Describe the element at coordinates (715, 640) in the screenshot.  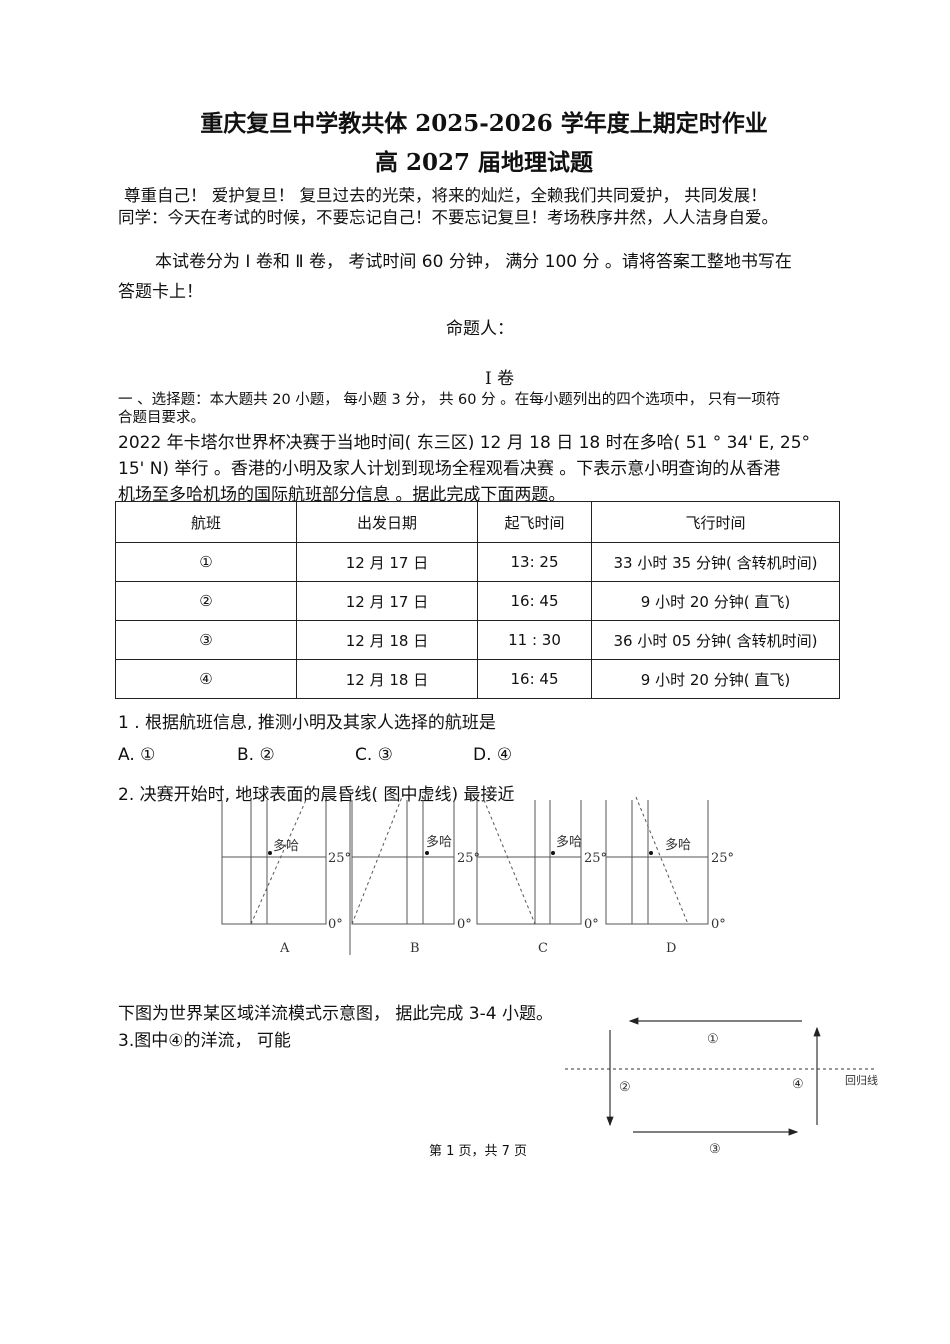
I see `cell: 36 小时 05 分钟( 含转机时间)` at that location.